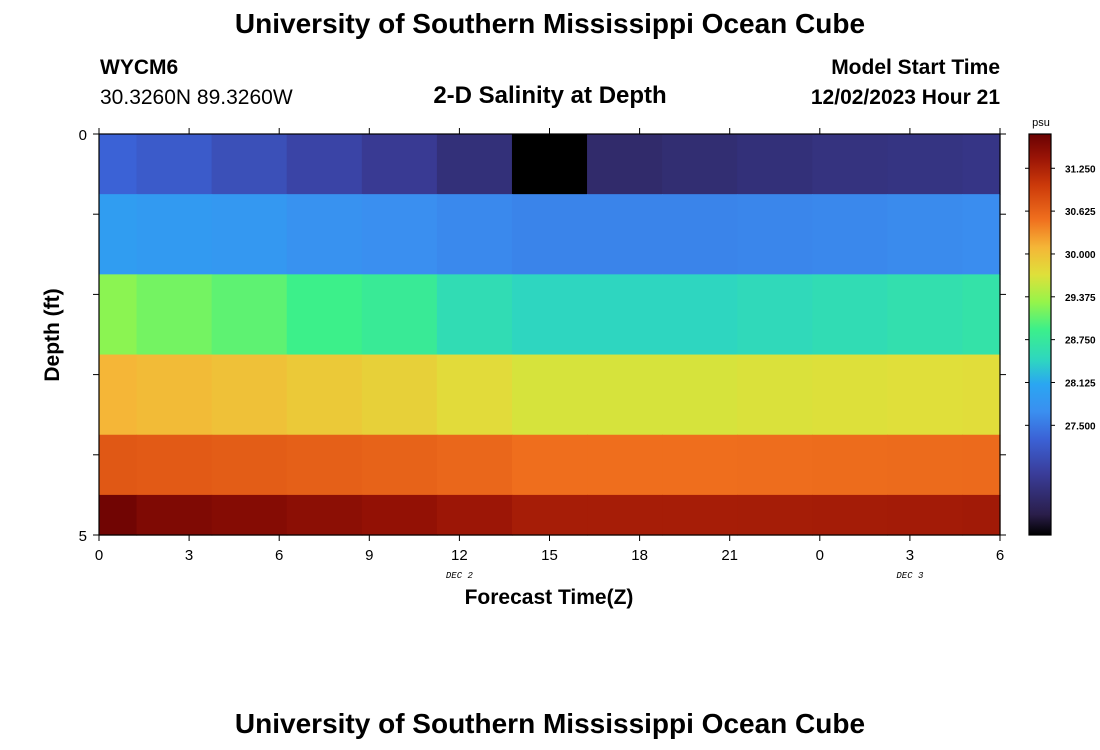  Describe the element at coordinates (905, 97) in the screenshot. I see `model-start-value: 12/02/2023 Hour 21` at that location.